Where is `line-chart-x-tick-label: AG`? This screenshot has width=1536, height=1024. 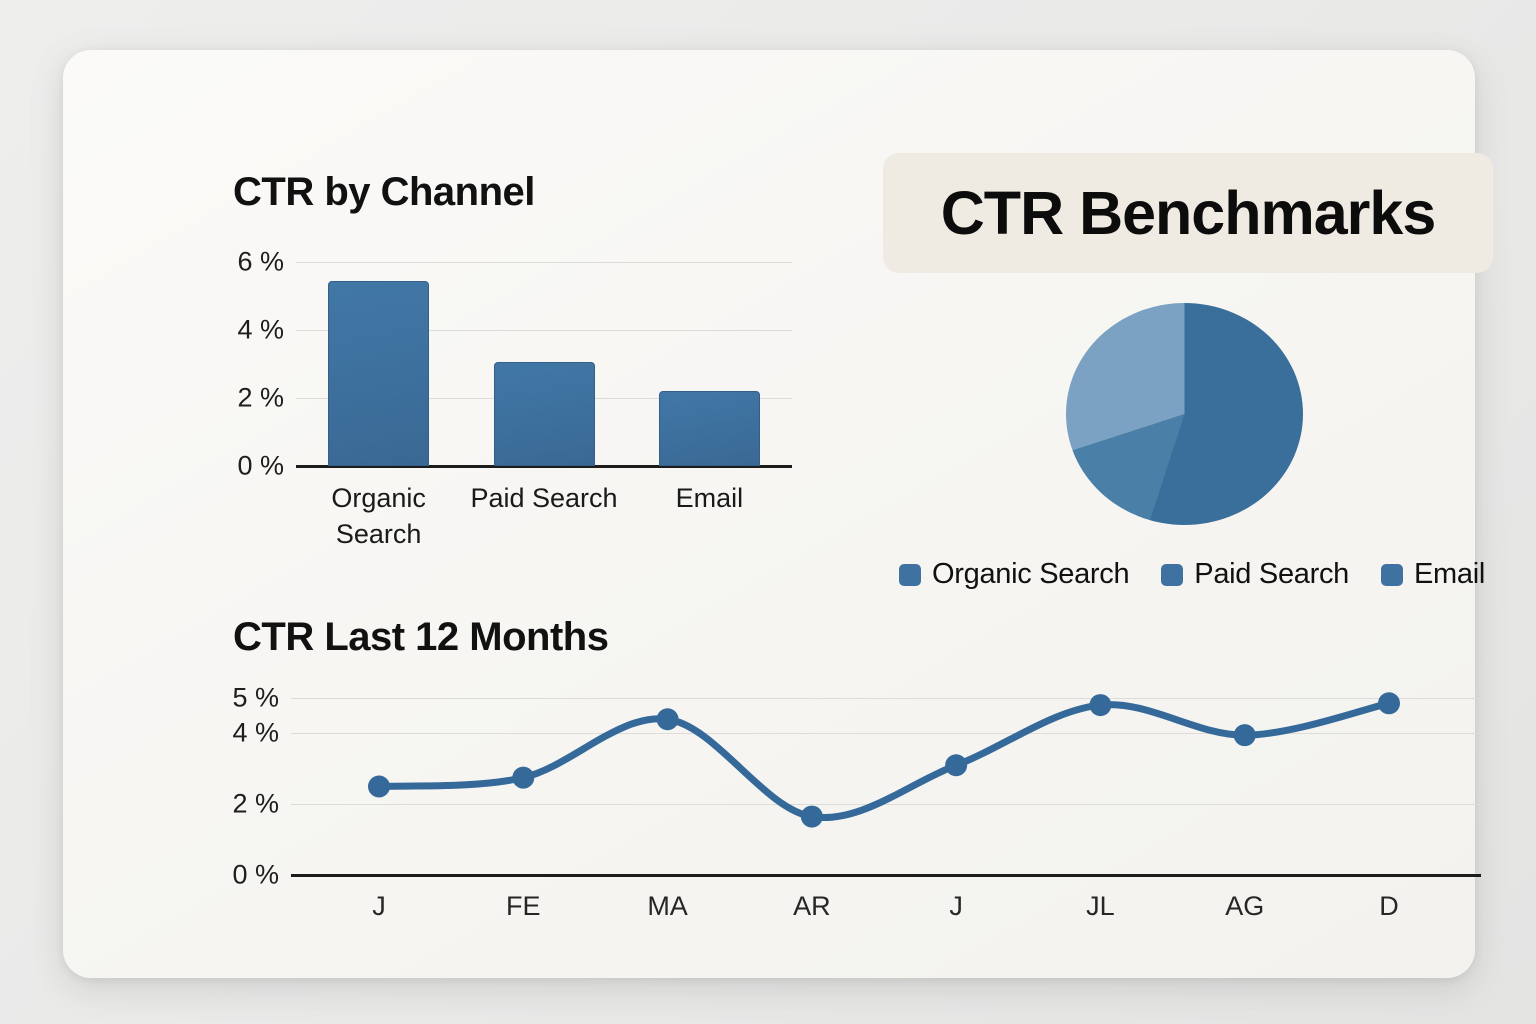
line-chart-x-tick-label: AG is located at coordinates (1245, 906).